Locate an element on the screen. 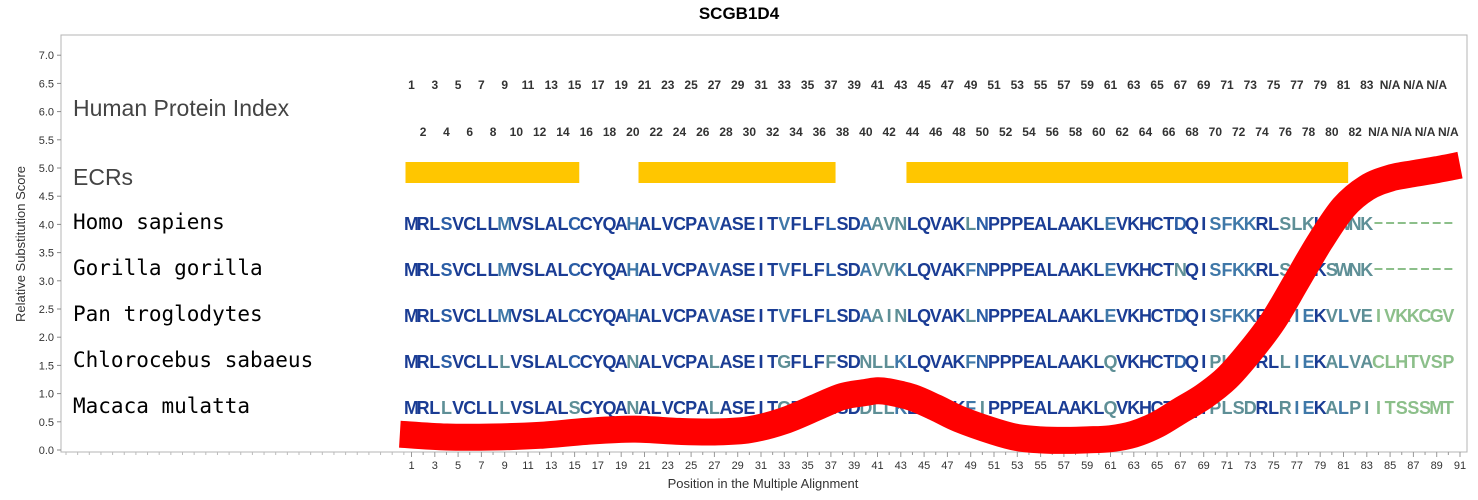  residue: M is located at coordinates (411, 270).